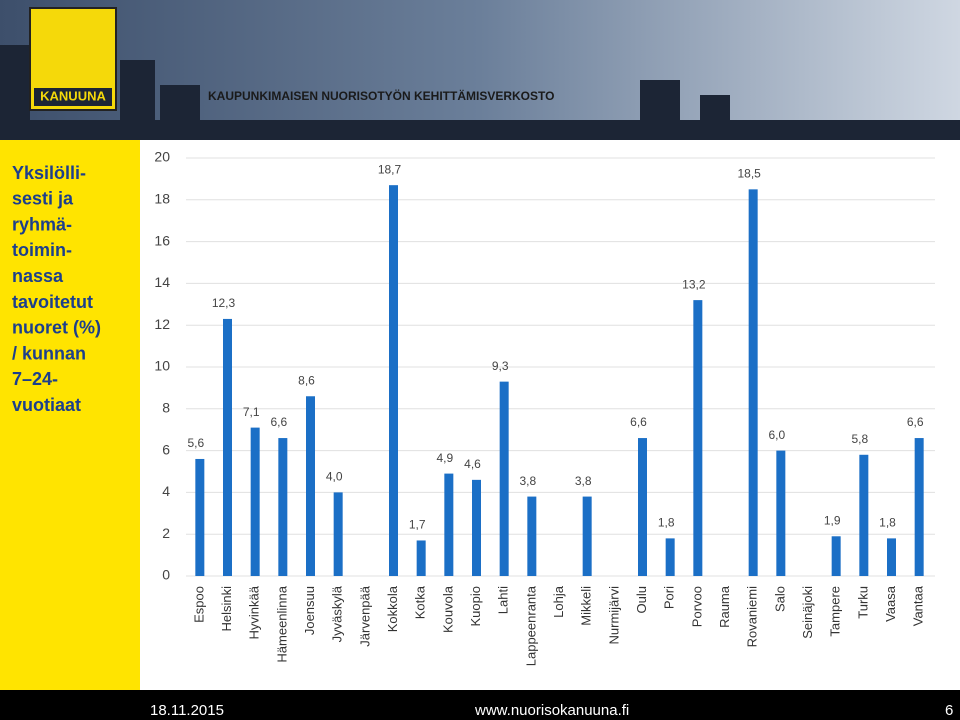 Image resolution: width=960 pixels, height=720 pixels. Describe the element at coordinates (444, 458) in the screenshot. I see `value-label: 4,9` at that location.